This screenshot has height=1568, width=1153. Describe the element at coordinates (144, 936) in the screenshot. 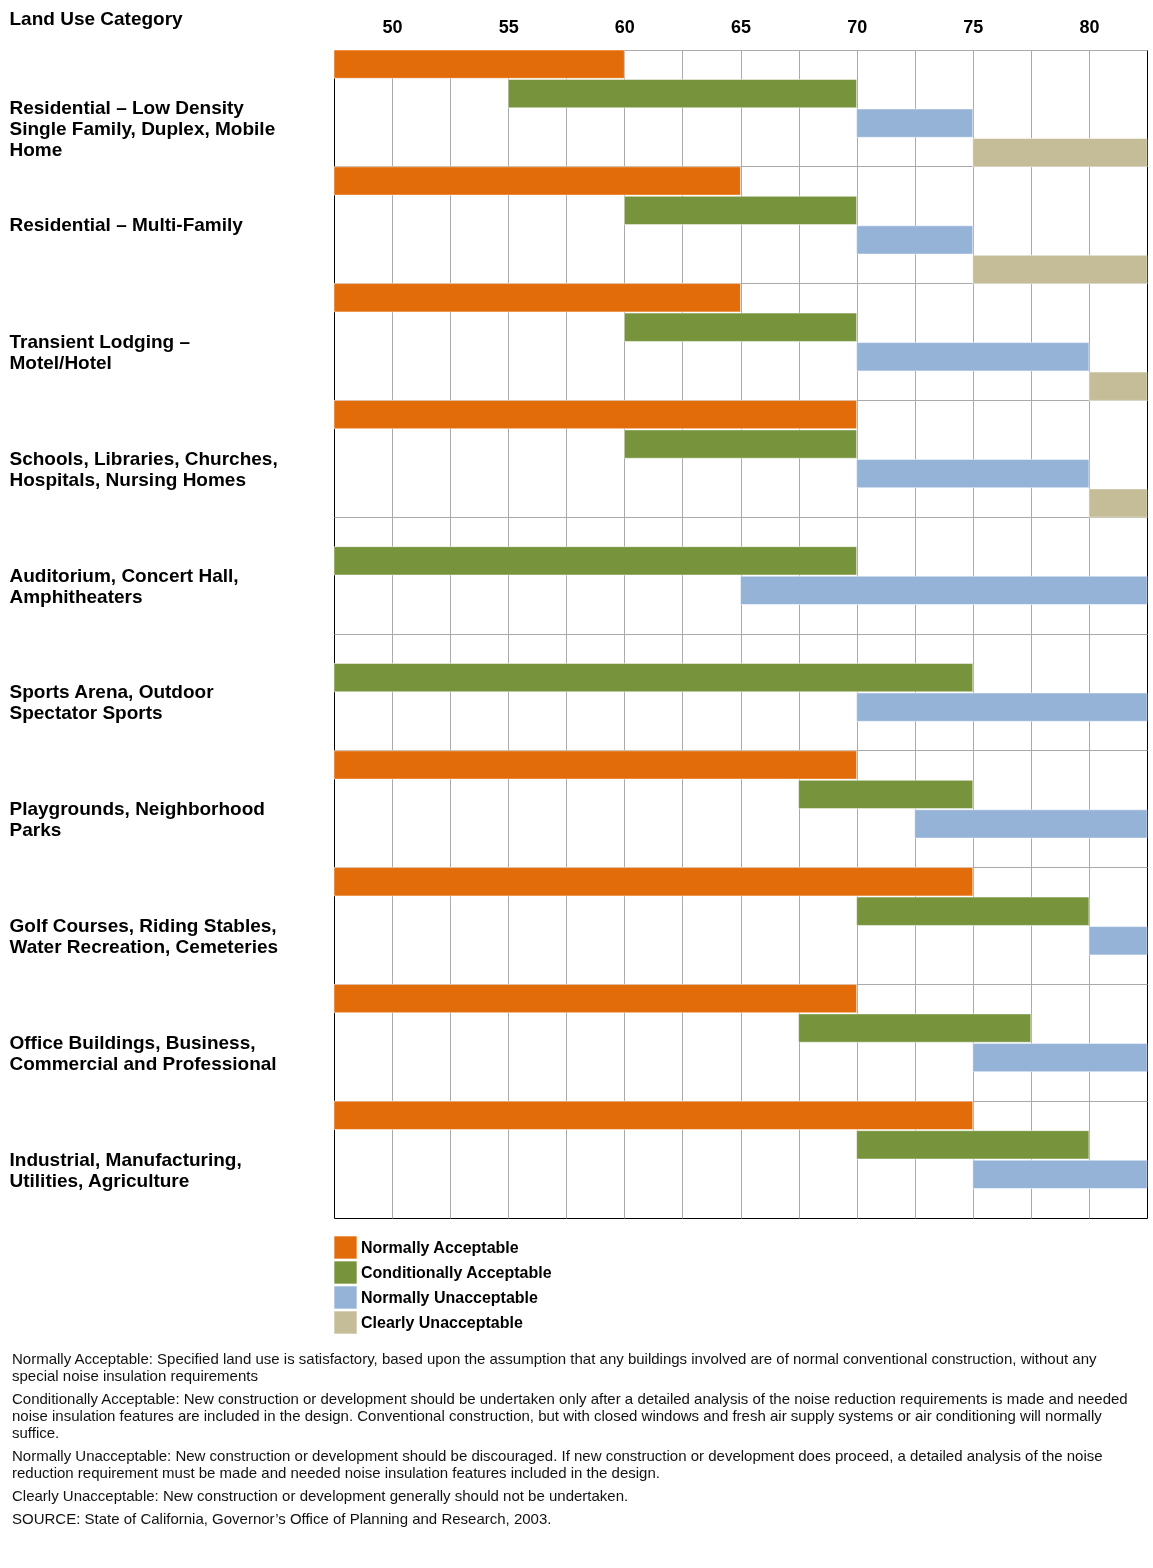

I see `y-tick-label: Golf Courses, Riding Stables, Water Recreation, Cemeteries` at that location.